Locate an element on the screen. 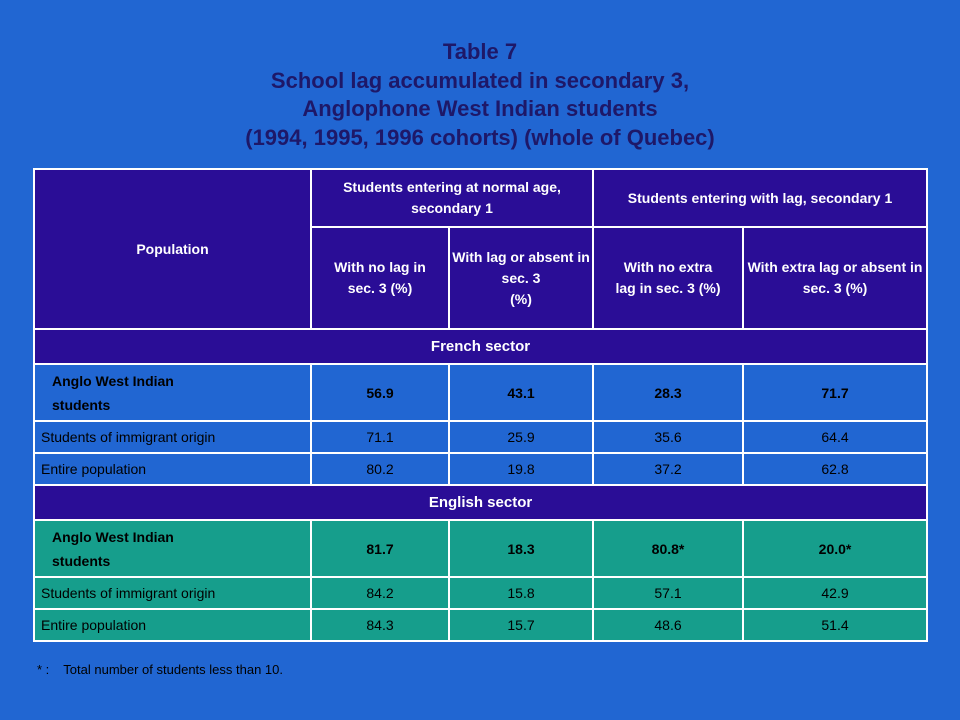 The image size is (960, 720). cell-value: 25.9 is located at coordinates (521, 437).